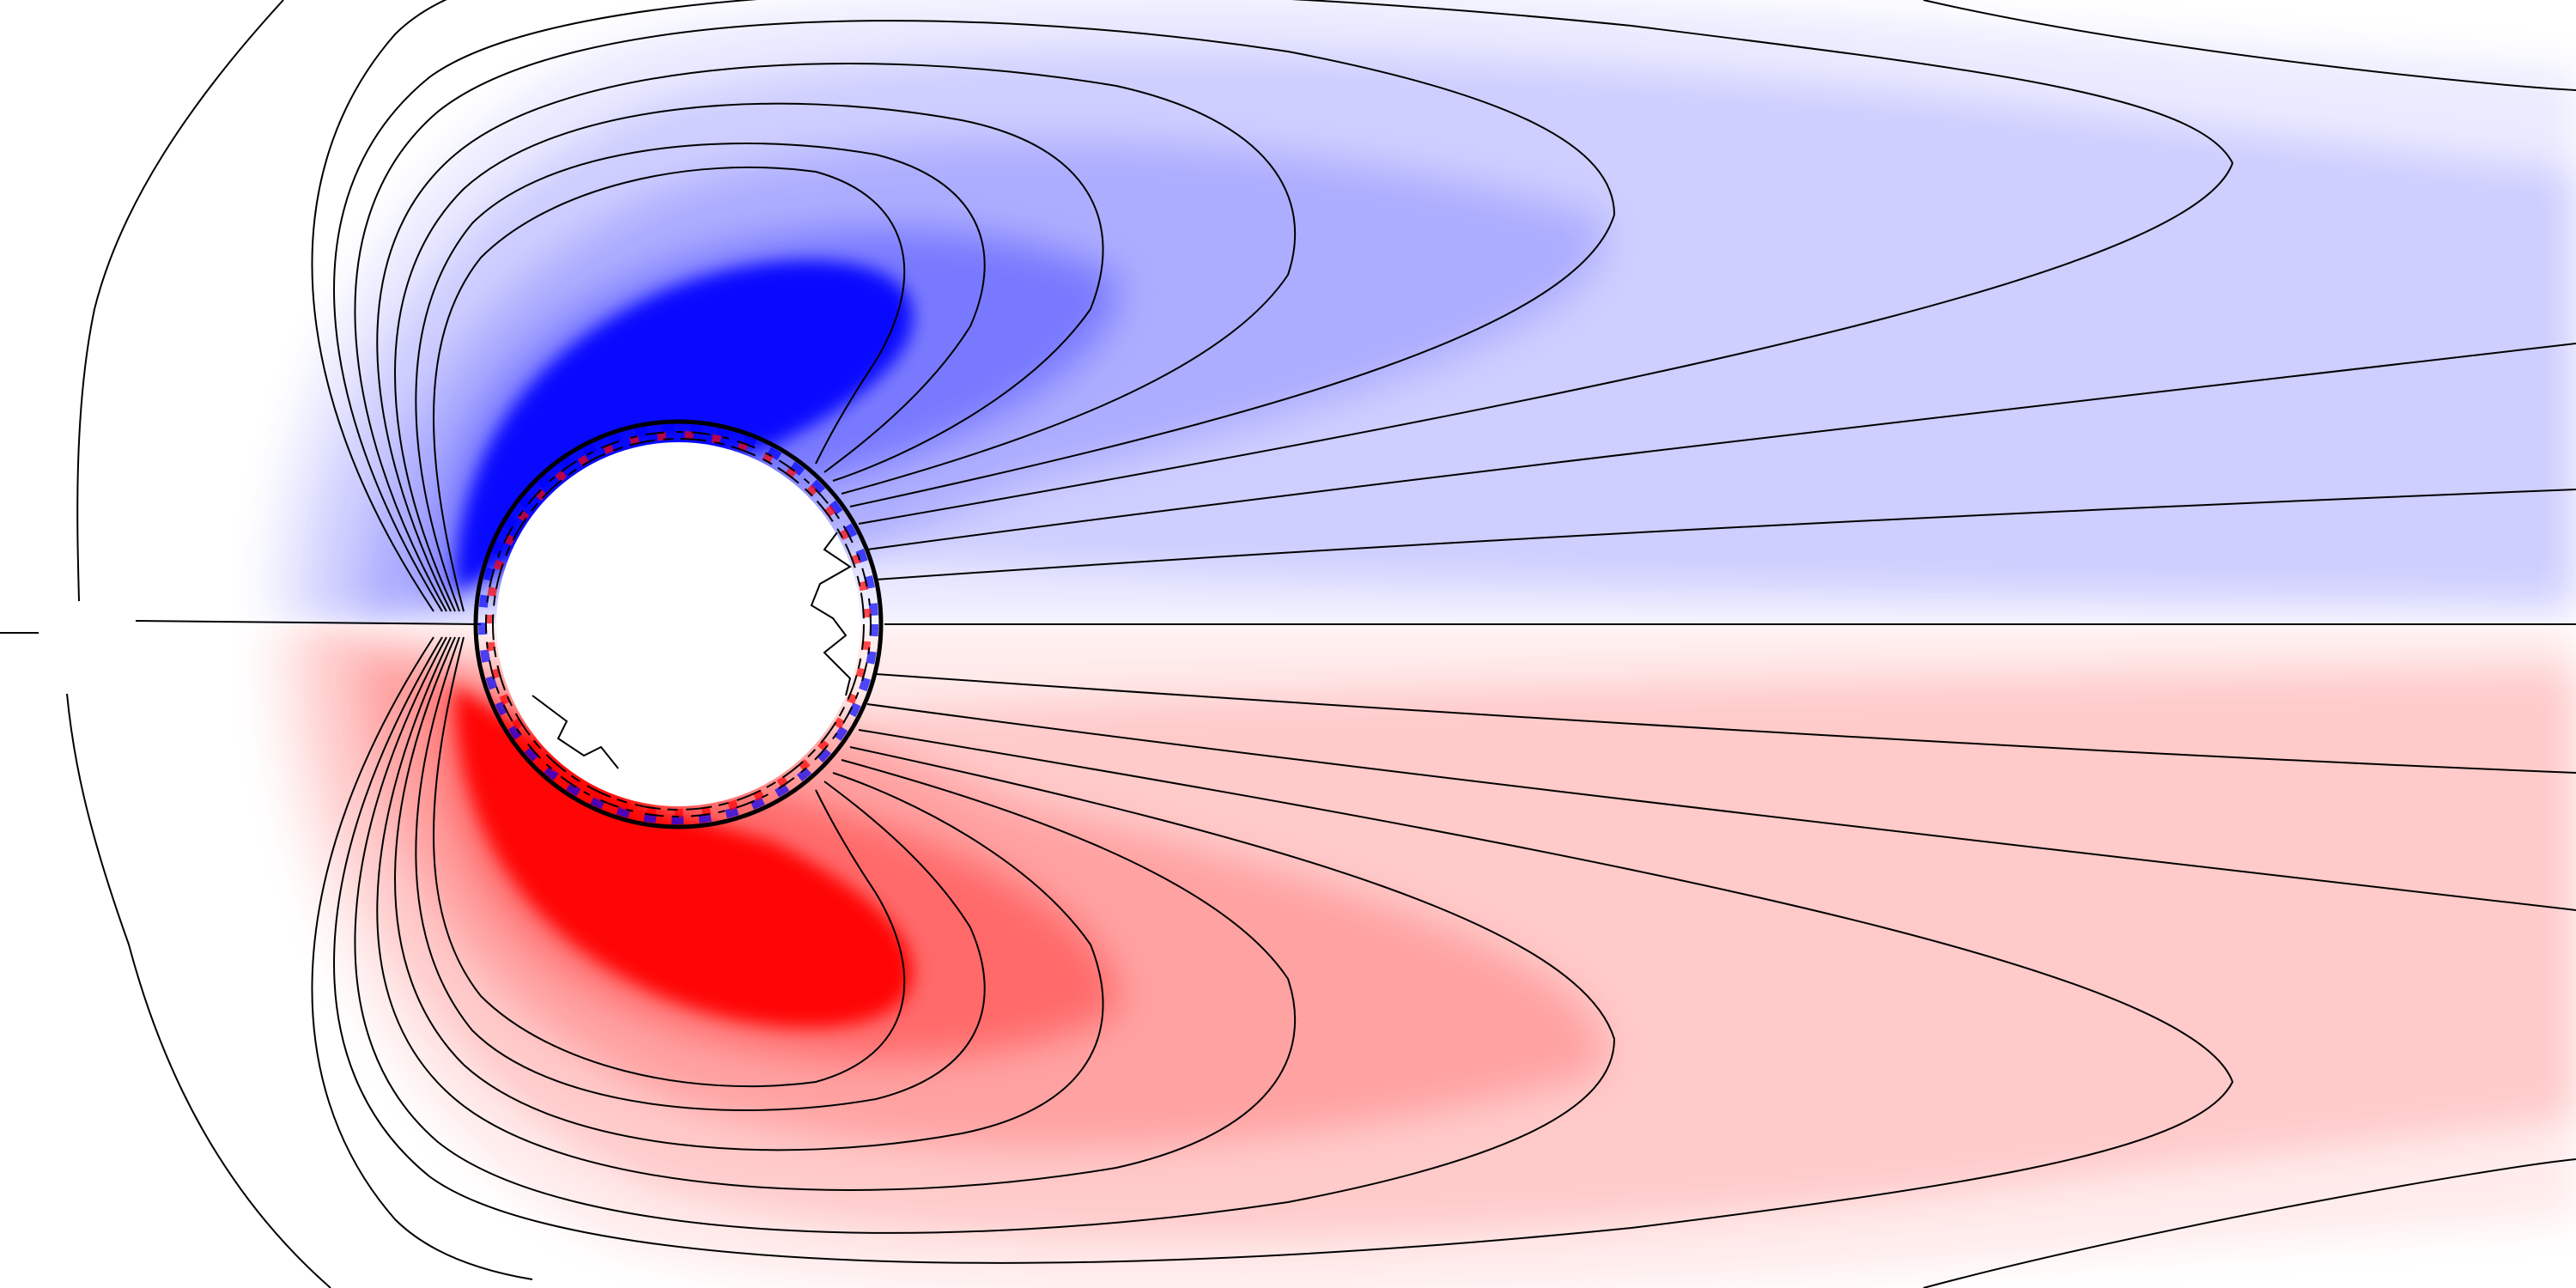  What do you see at coordinates (684, 857) in the screenshot?
I see `red-core` at bounding box center [684, 857].